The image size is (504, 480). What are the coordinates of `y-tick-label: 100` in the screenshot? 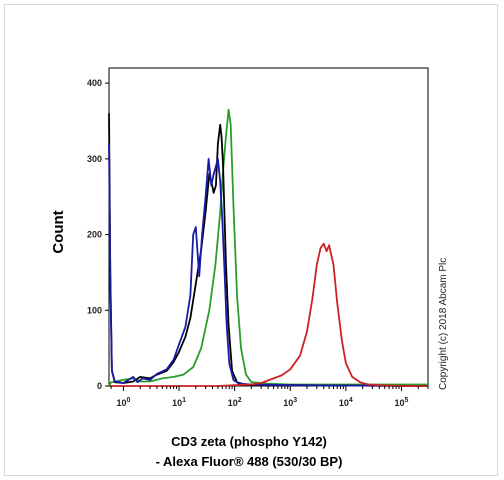 It's located at (94, 310).